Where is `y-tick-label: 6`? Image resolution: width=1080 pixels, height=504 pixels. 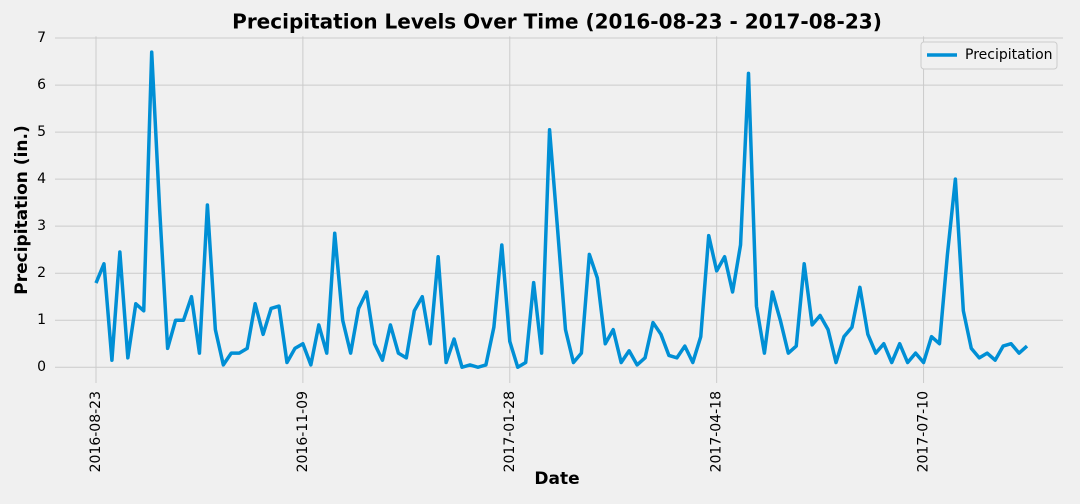 y-tick-label: 6 is located at coordinates (41, 85).